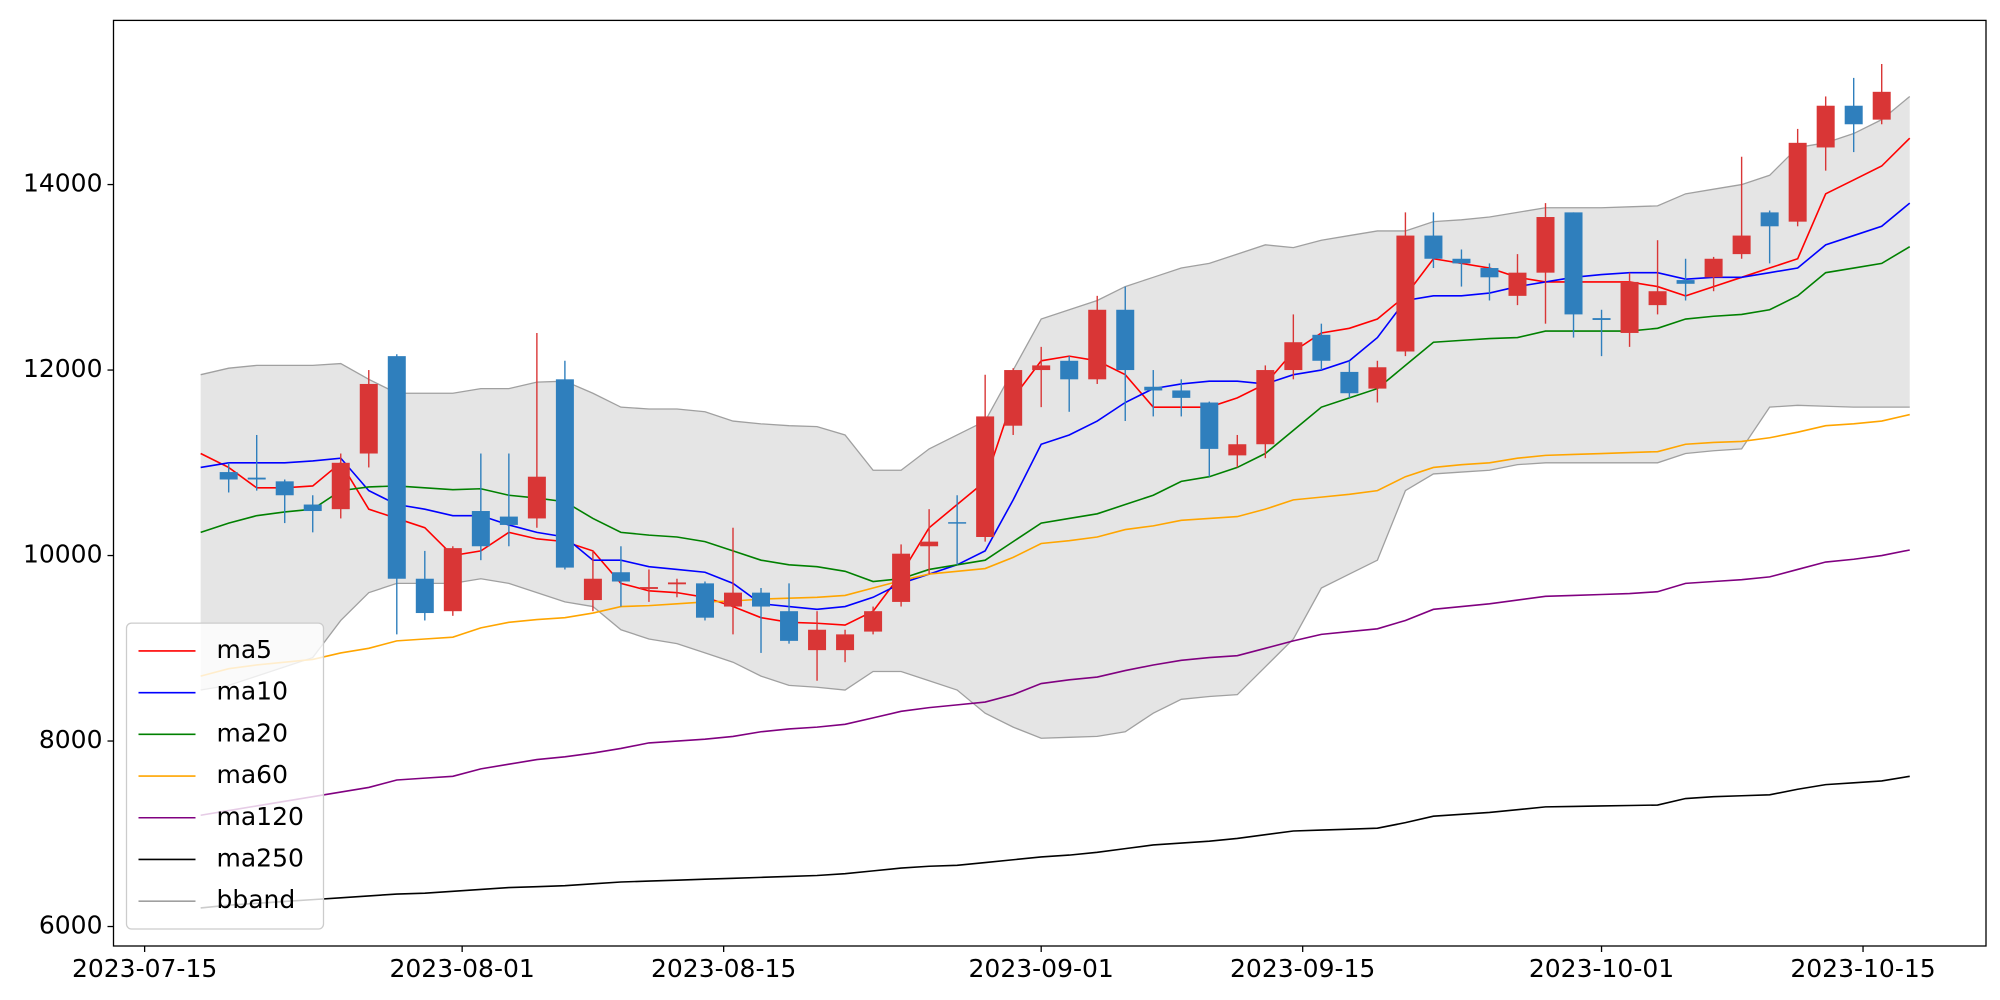 The height and width of the screenshot is (1000, 2000). I want to click on x-tick-label: 2023-10-01, so click(1601, 968).